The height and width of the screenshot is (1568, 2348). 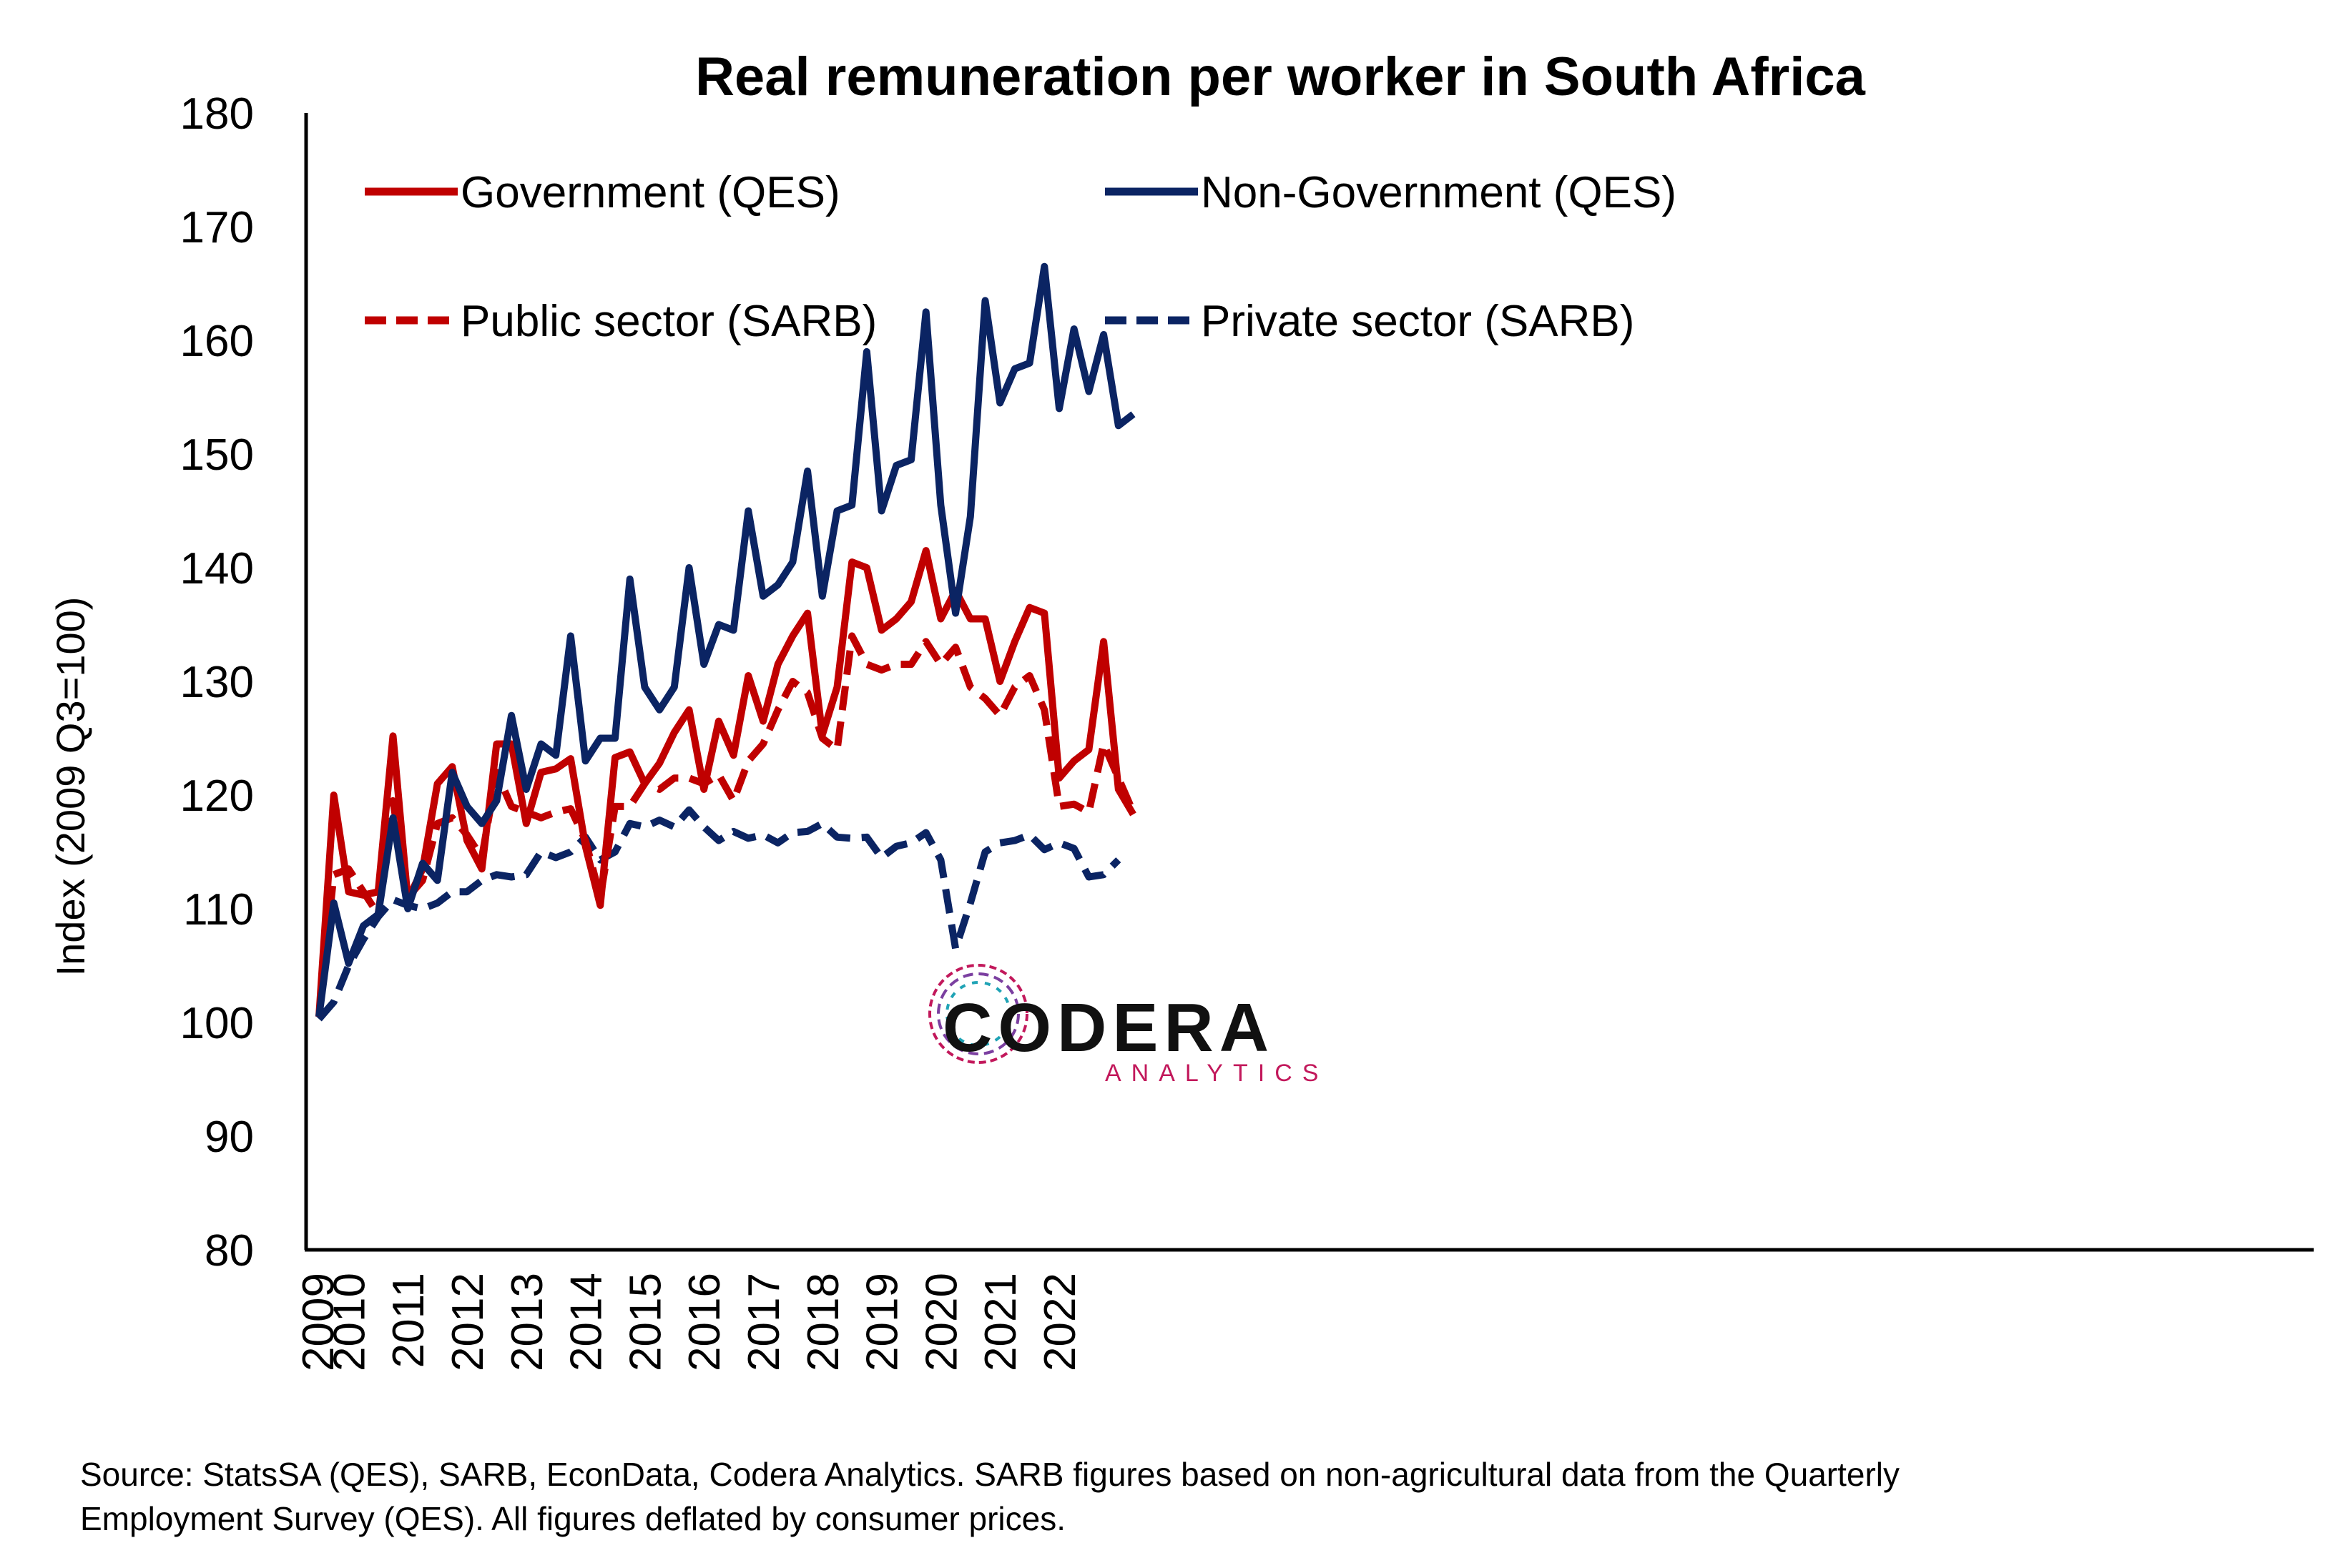 What do you see at coordinates (217, 455) in the screenshot?
I see `y-tick-label: 150` at bounding box center [217, 455].